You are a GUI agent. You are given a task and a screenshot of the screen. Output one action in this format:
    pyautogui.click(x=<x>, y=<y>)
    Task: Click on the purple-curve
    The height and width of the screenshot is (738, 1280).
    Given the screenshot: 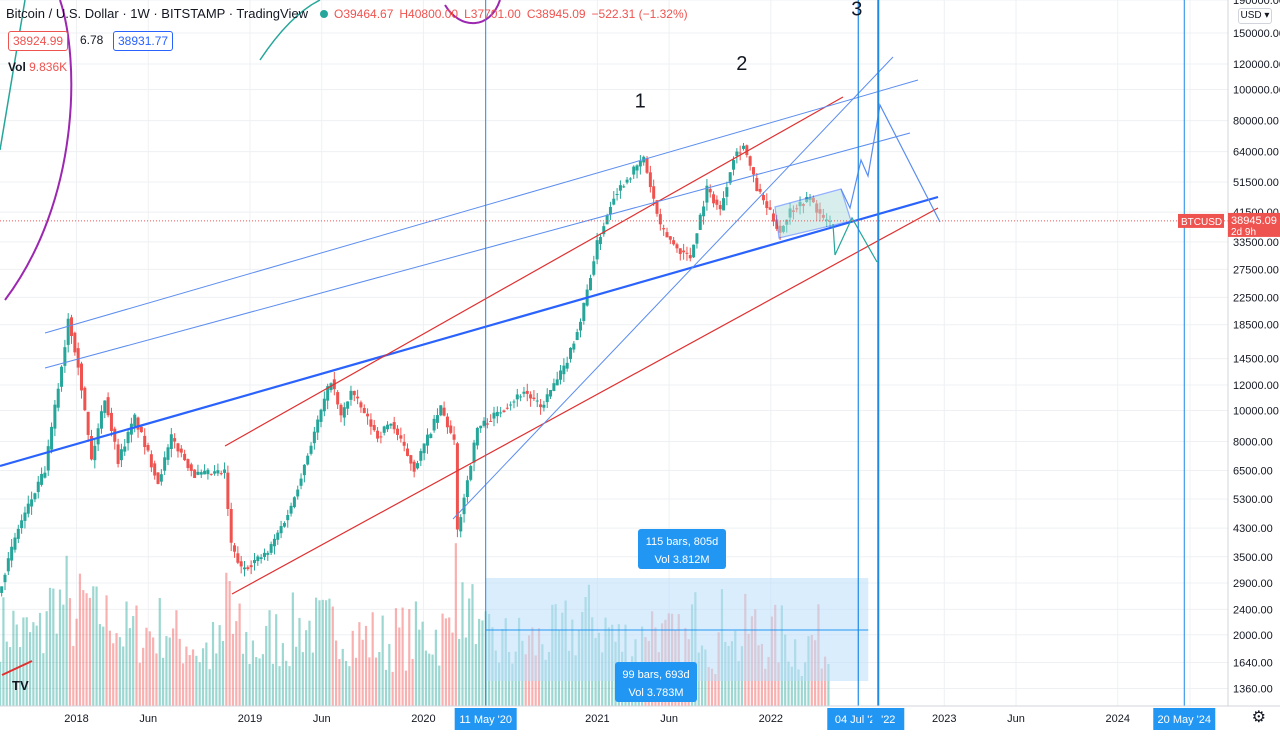 What is the action you would take?
    pyautogui.click(x=472, y=12)
    